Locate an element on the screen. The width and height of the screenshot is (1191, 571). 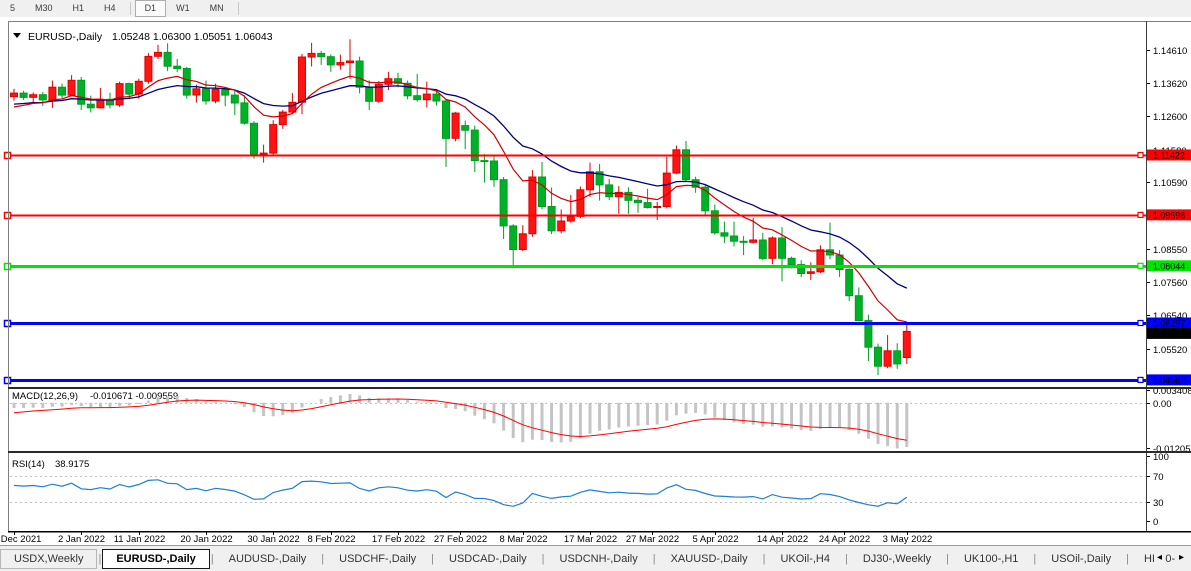
price-line-badge is located at coordinates (1169, 155).